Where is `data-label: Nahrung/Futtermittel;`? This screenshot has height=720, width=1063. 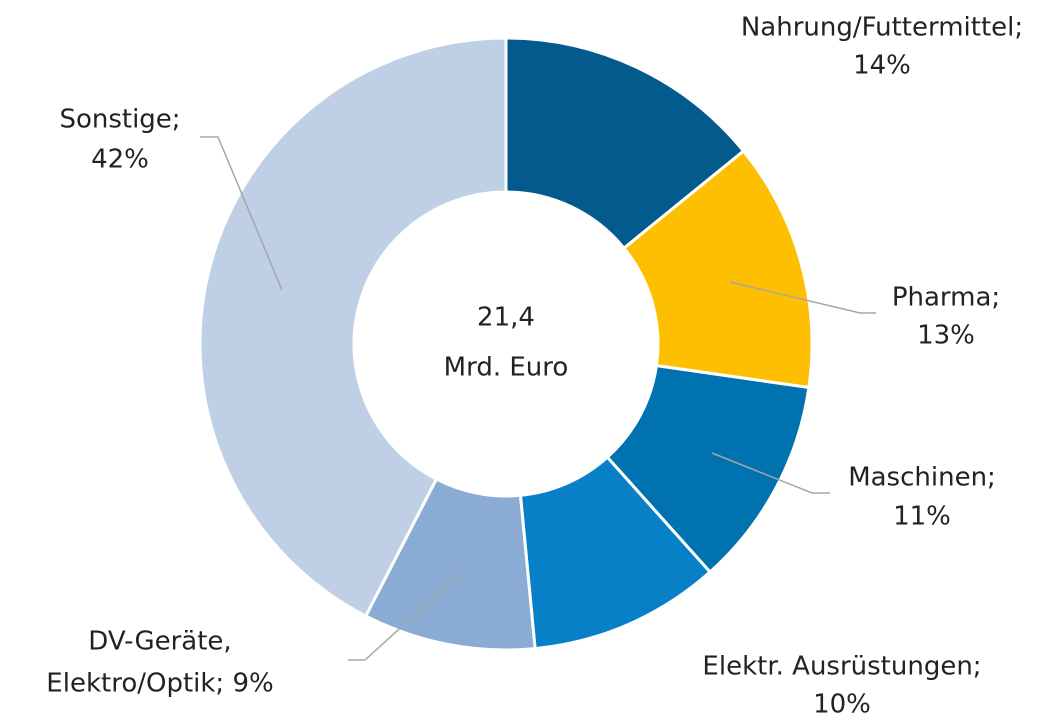 data-label: Nahrung/Futtermittel; is located at coordinates (882, 28).